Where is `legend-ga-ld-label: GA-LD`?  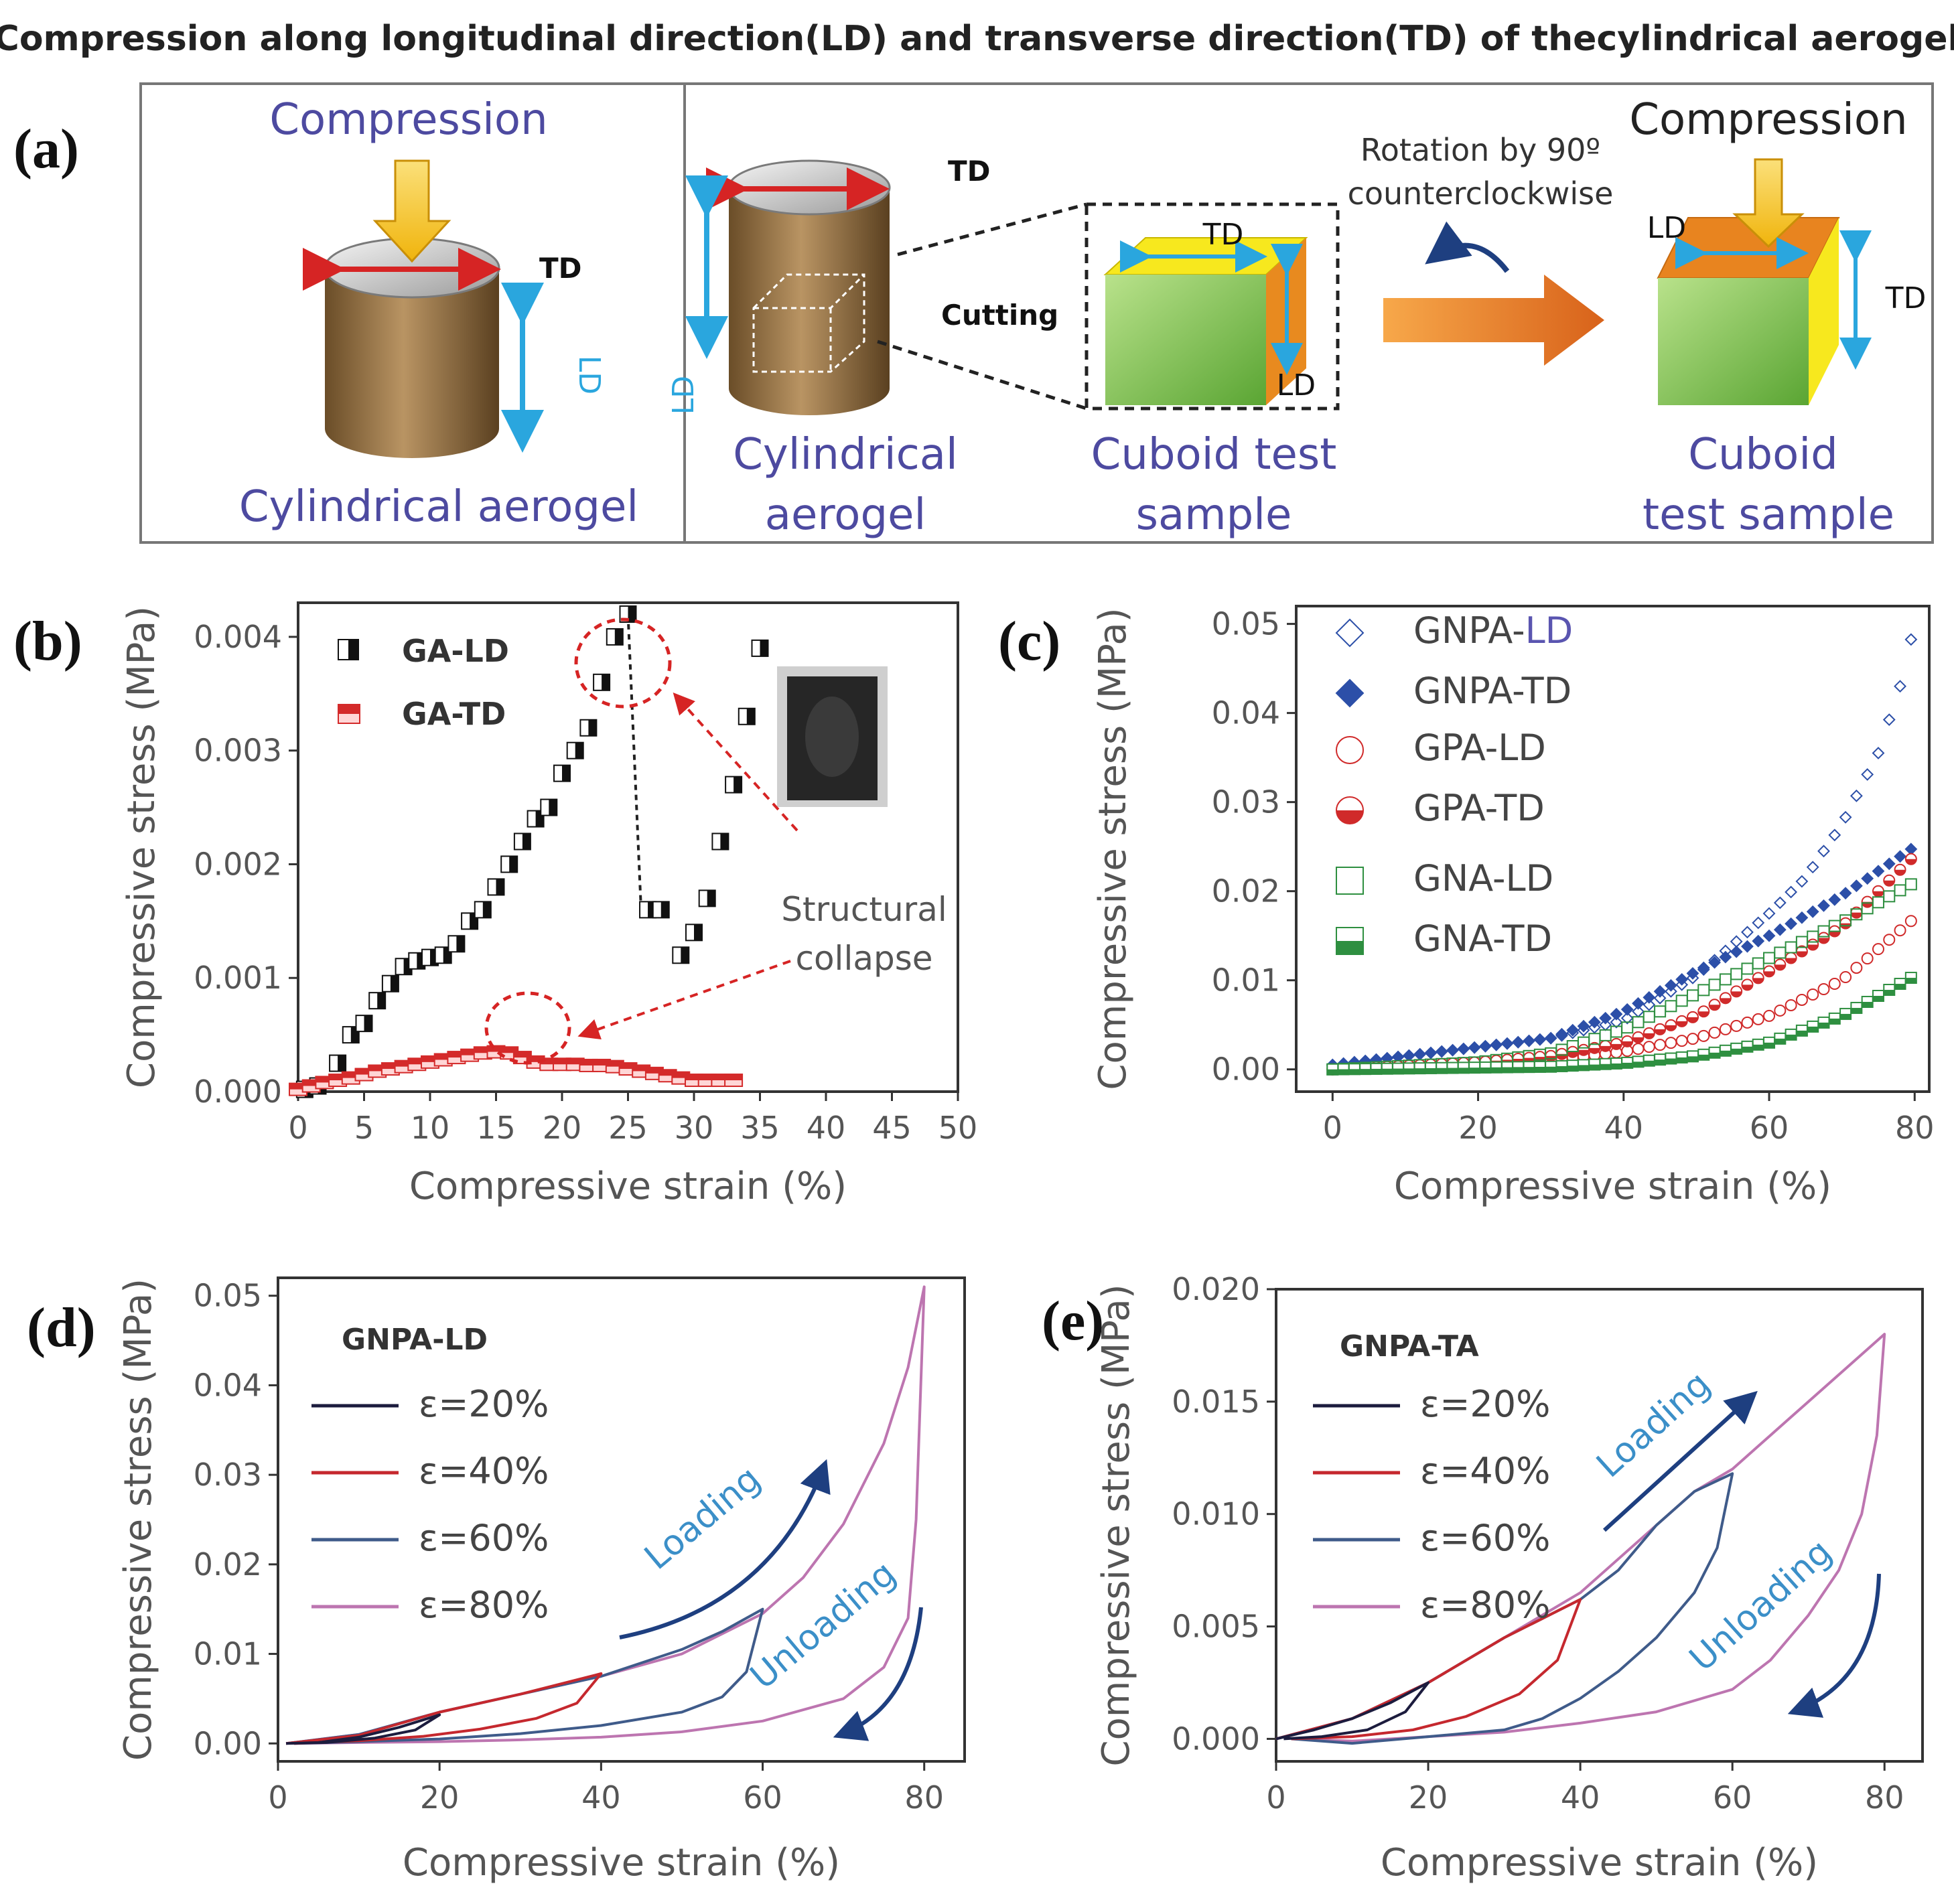
legend-ga-ld-label: GA-LD is located at coordinates (455, 651).